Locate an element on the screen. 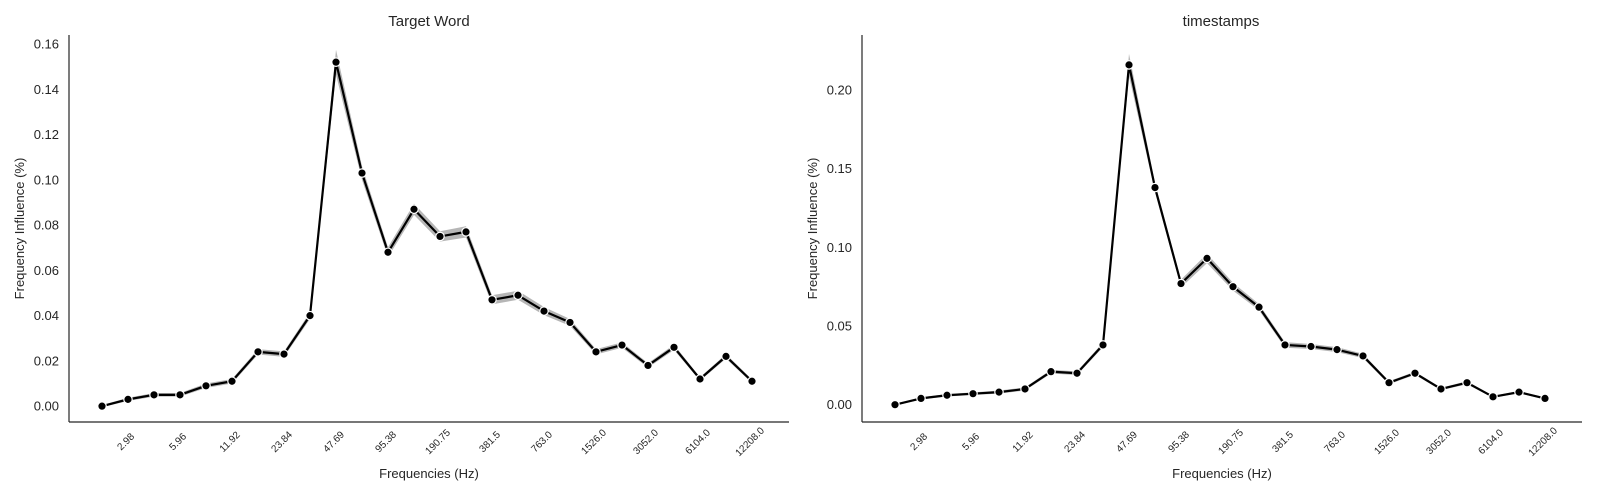 The height and width of the screenshot is (500, 1600). y-tick-label: 0.05 is located at coordinates (839, 326).